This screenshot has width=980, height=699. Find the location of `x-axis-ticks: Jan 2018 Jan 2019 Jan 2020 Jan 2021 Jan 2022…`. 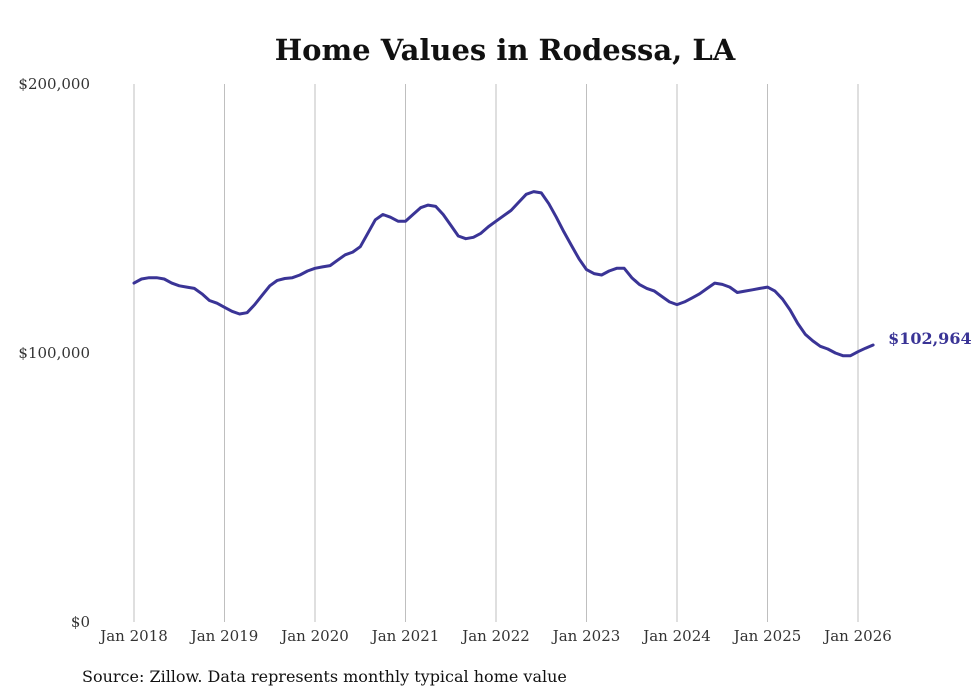

x-axis-ticks: Jan 2018 Jan 2019 Jan 2020 Jan 2021 Jan 2022… is located at coordinates (495, 636).